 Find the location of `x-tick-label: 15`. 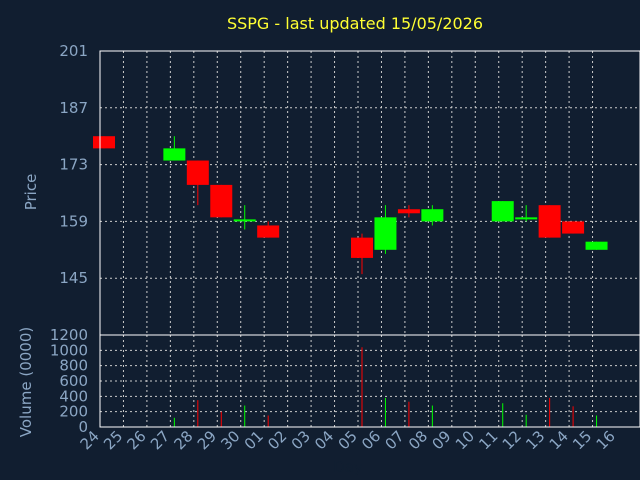

x-tick-label: 15 is located at coordinates (582, 440).